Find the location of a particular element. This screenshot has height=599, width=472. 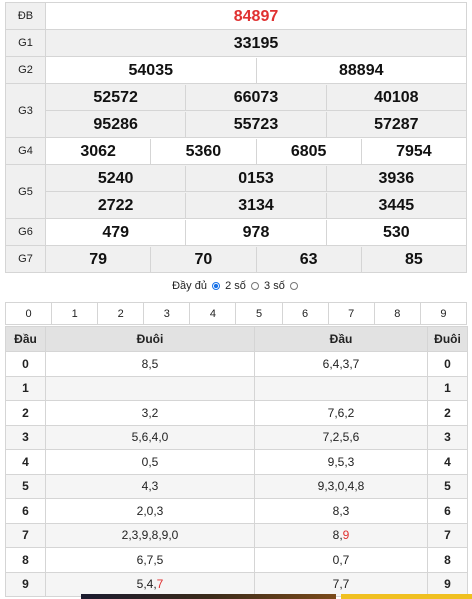

loto-row: 8 6,7,5 0,7 8 is located at coordinates (236, 560).